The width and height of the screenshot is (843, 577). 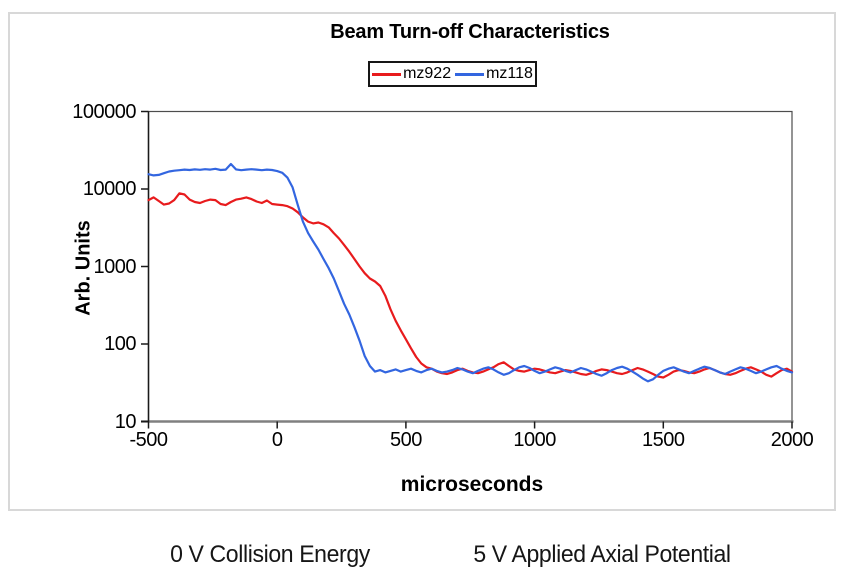 I want to click on chart-title: Beam Turn-off Characteristics, so click(x=470, y=32).